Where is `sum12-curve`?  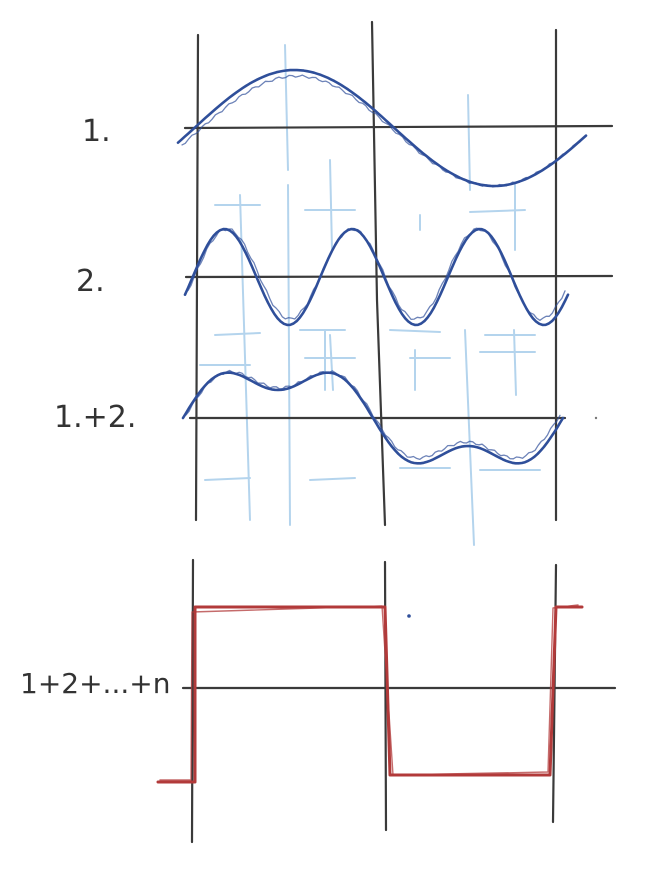 sum12-curve is located at coordinates (373, 418).